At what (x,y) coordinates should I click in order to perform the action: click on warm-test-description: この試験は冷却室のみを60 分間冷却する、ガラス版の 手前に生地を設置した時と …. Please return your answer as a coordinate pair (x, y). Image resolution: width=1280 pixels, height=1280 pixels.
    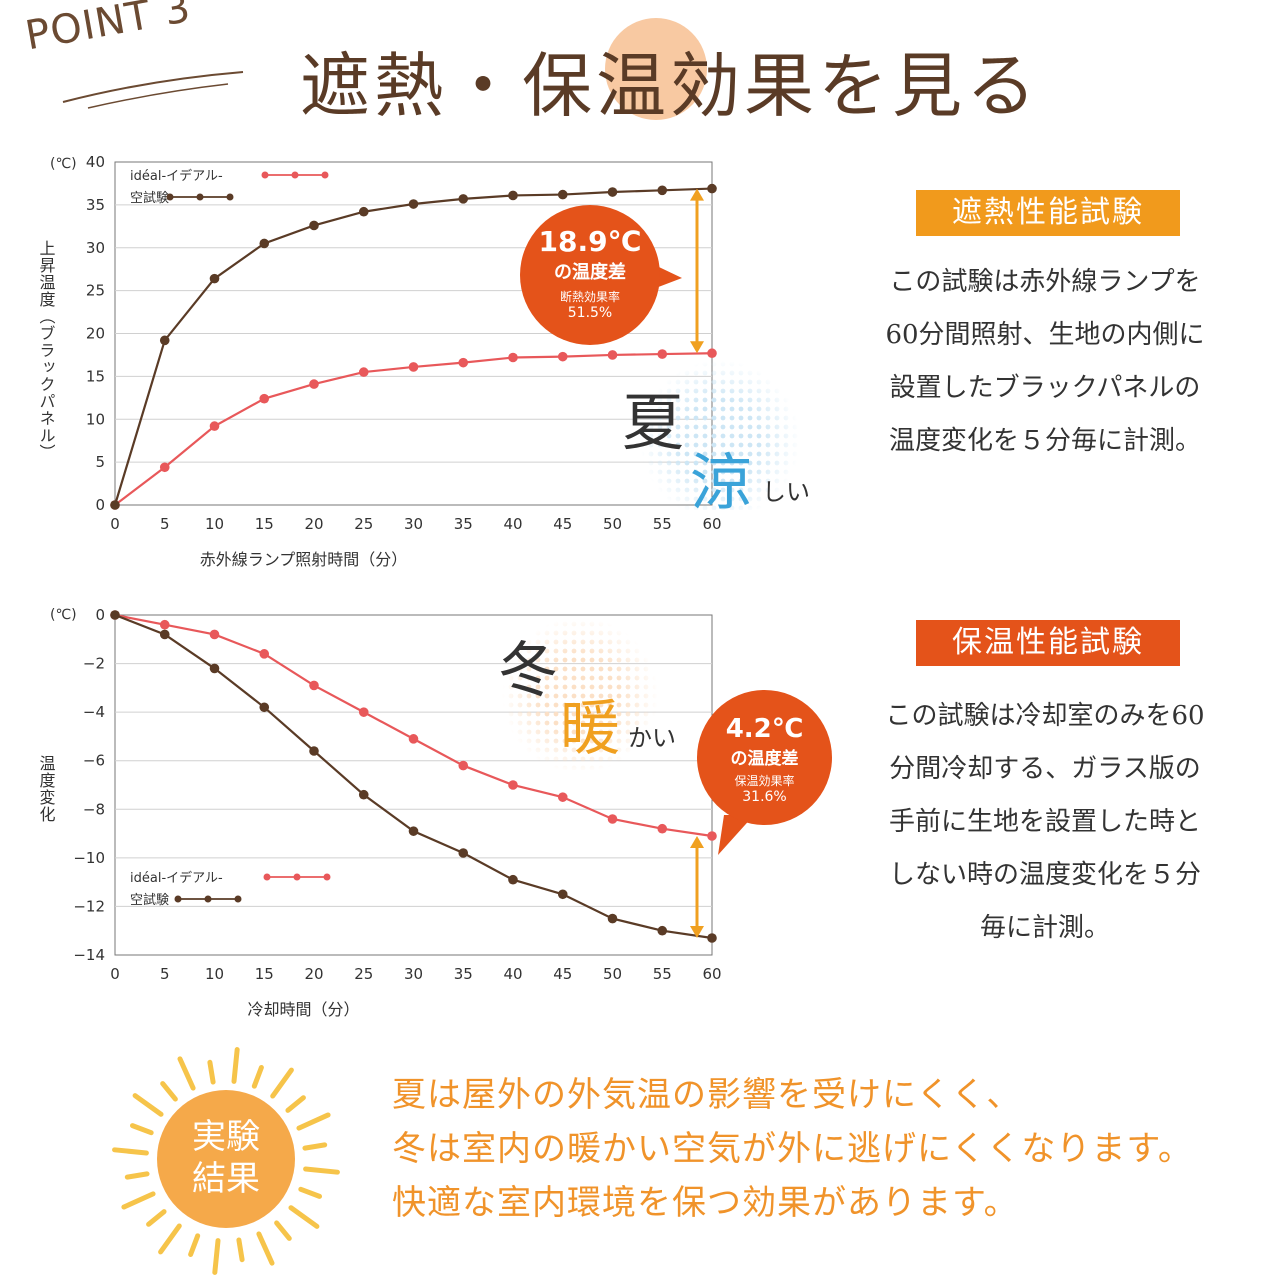
    Looking at the image, I should click on (1045, 822).